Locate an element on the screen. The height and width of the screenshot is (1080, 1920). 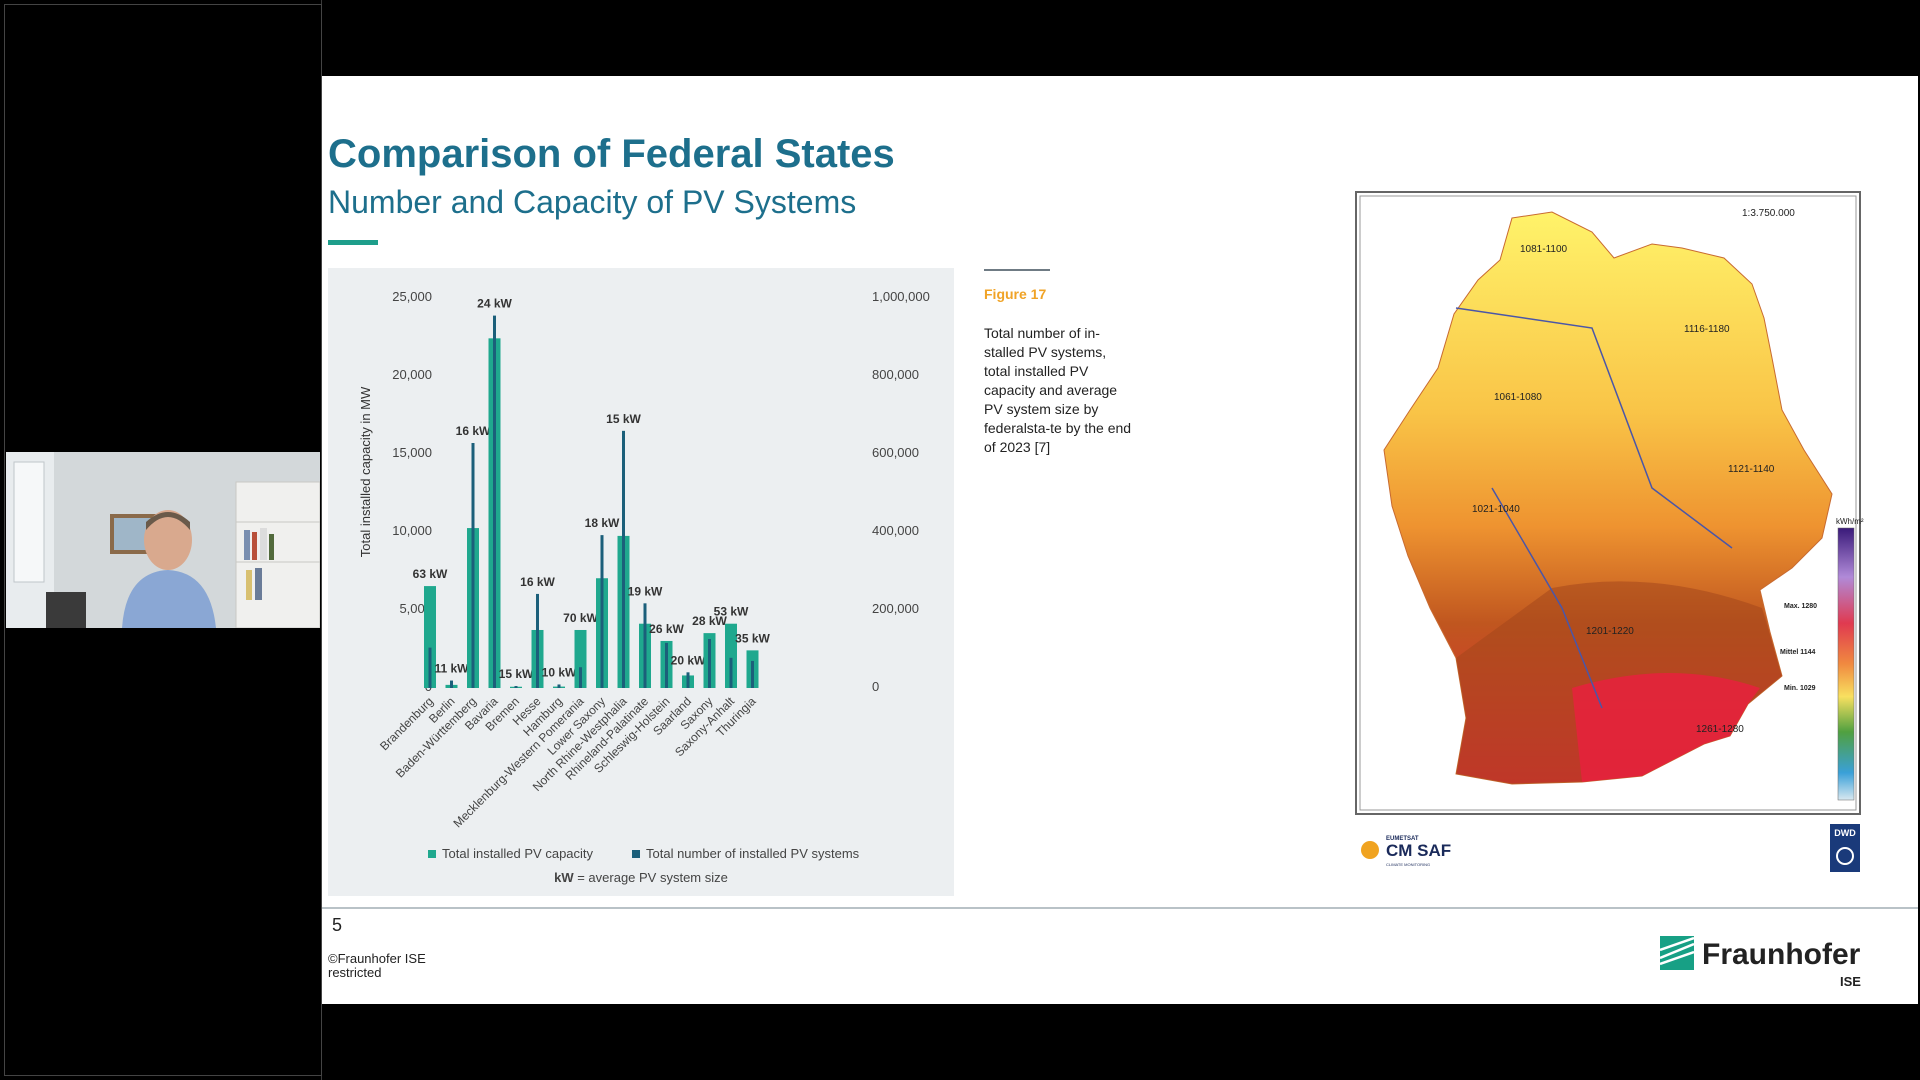
bar-data-label: 20 kW is located at coordinates (688, 660).